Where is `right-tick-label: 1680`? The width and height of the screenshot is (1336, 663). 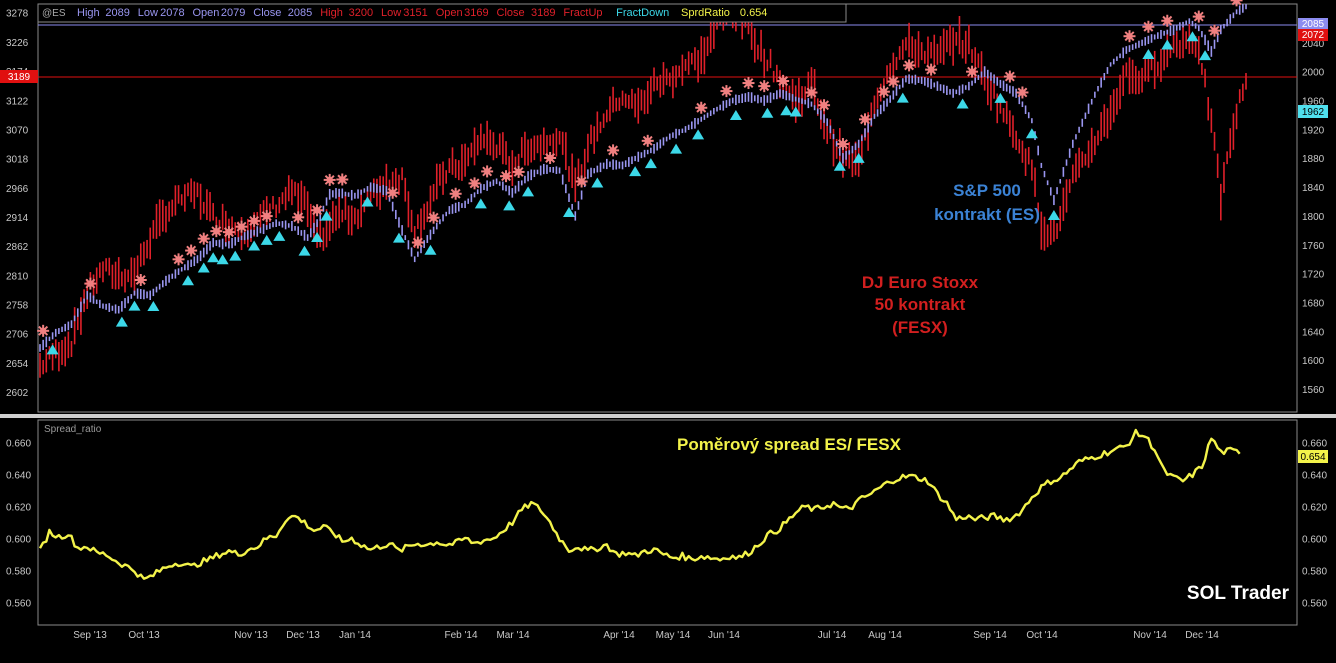 right-tick-label: 1680 is located at coordinates (1313, 304).